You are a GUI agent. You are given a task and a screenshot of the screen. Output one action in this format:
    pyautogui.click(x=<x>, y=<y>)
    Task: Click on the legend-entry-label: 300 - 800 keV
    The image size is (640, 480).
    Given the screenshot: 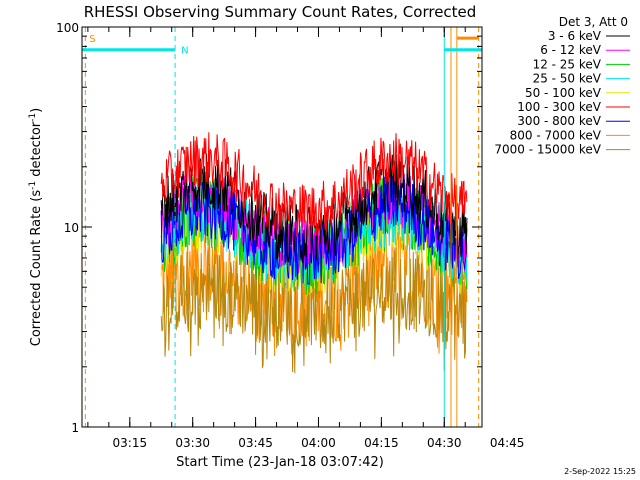 What is the action you would take?
    pyautogui.click(x=559, y=121)
    